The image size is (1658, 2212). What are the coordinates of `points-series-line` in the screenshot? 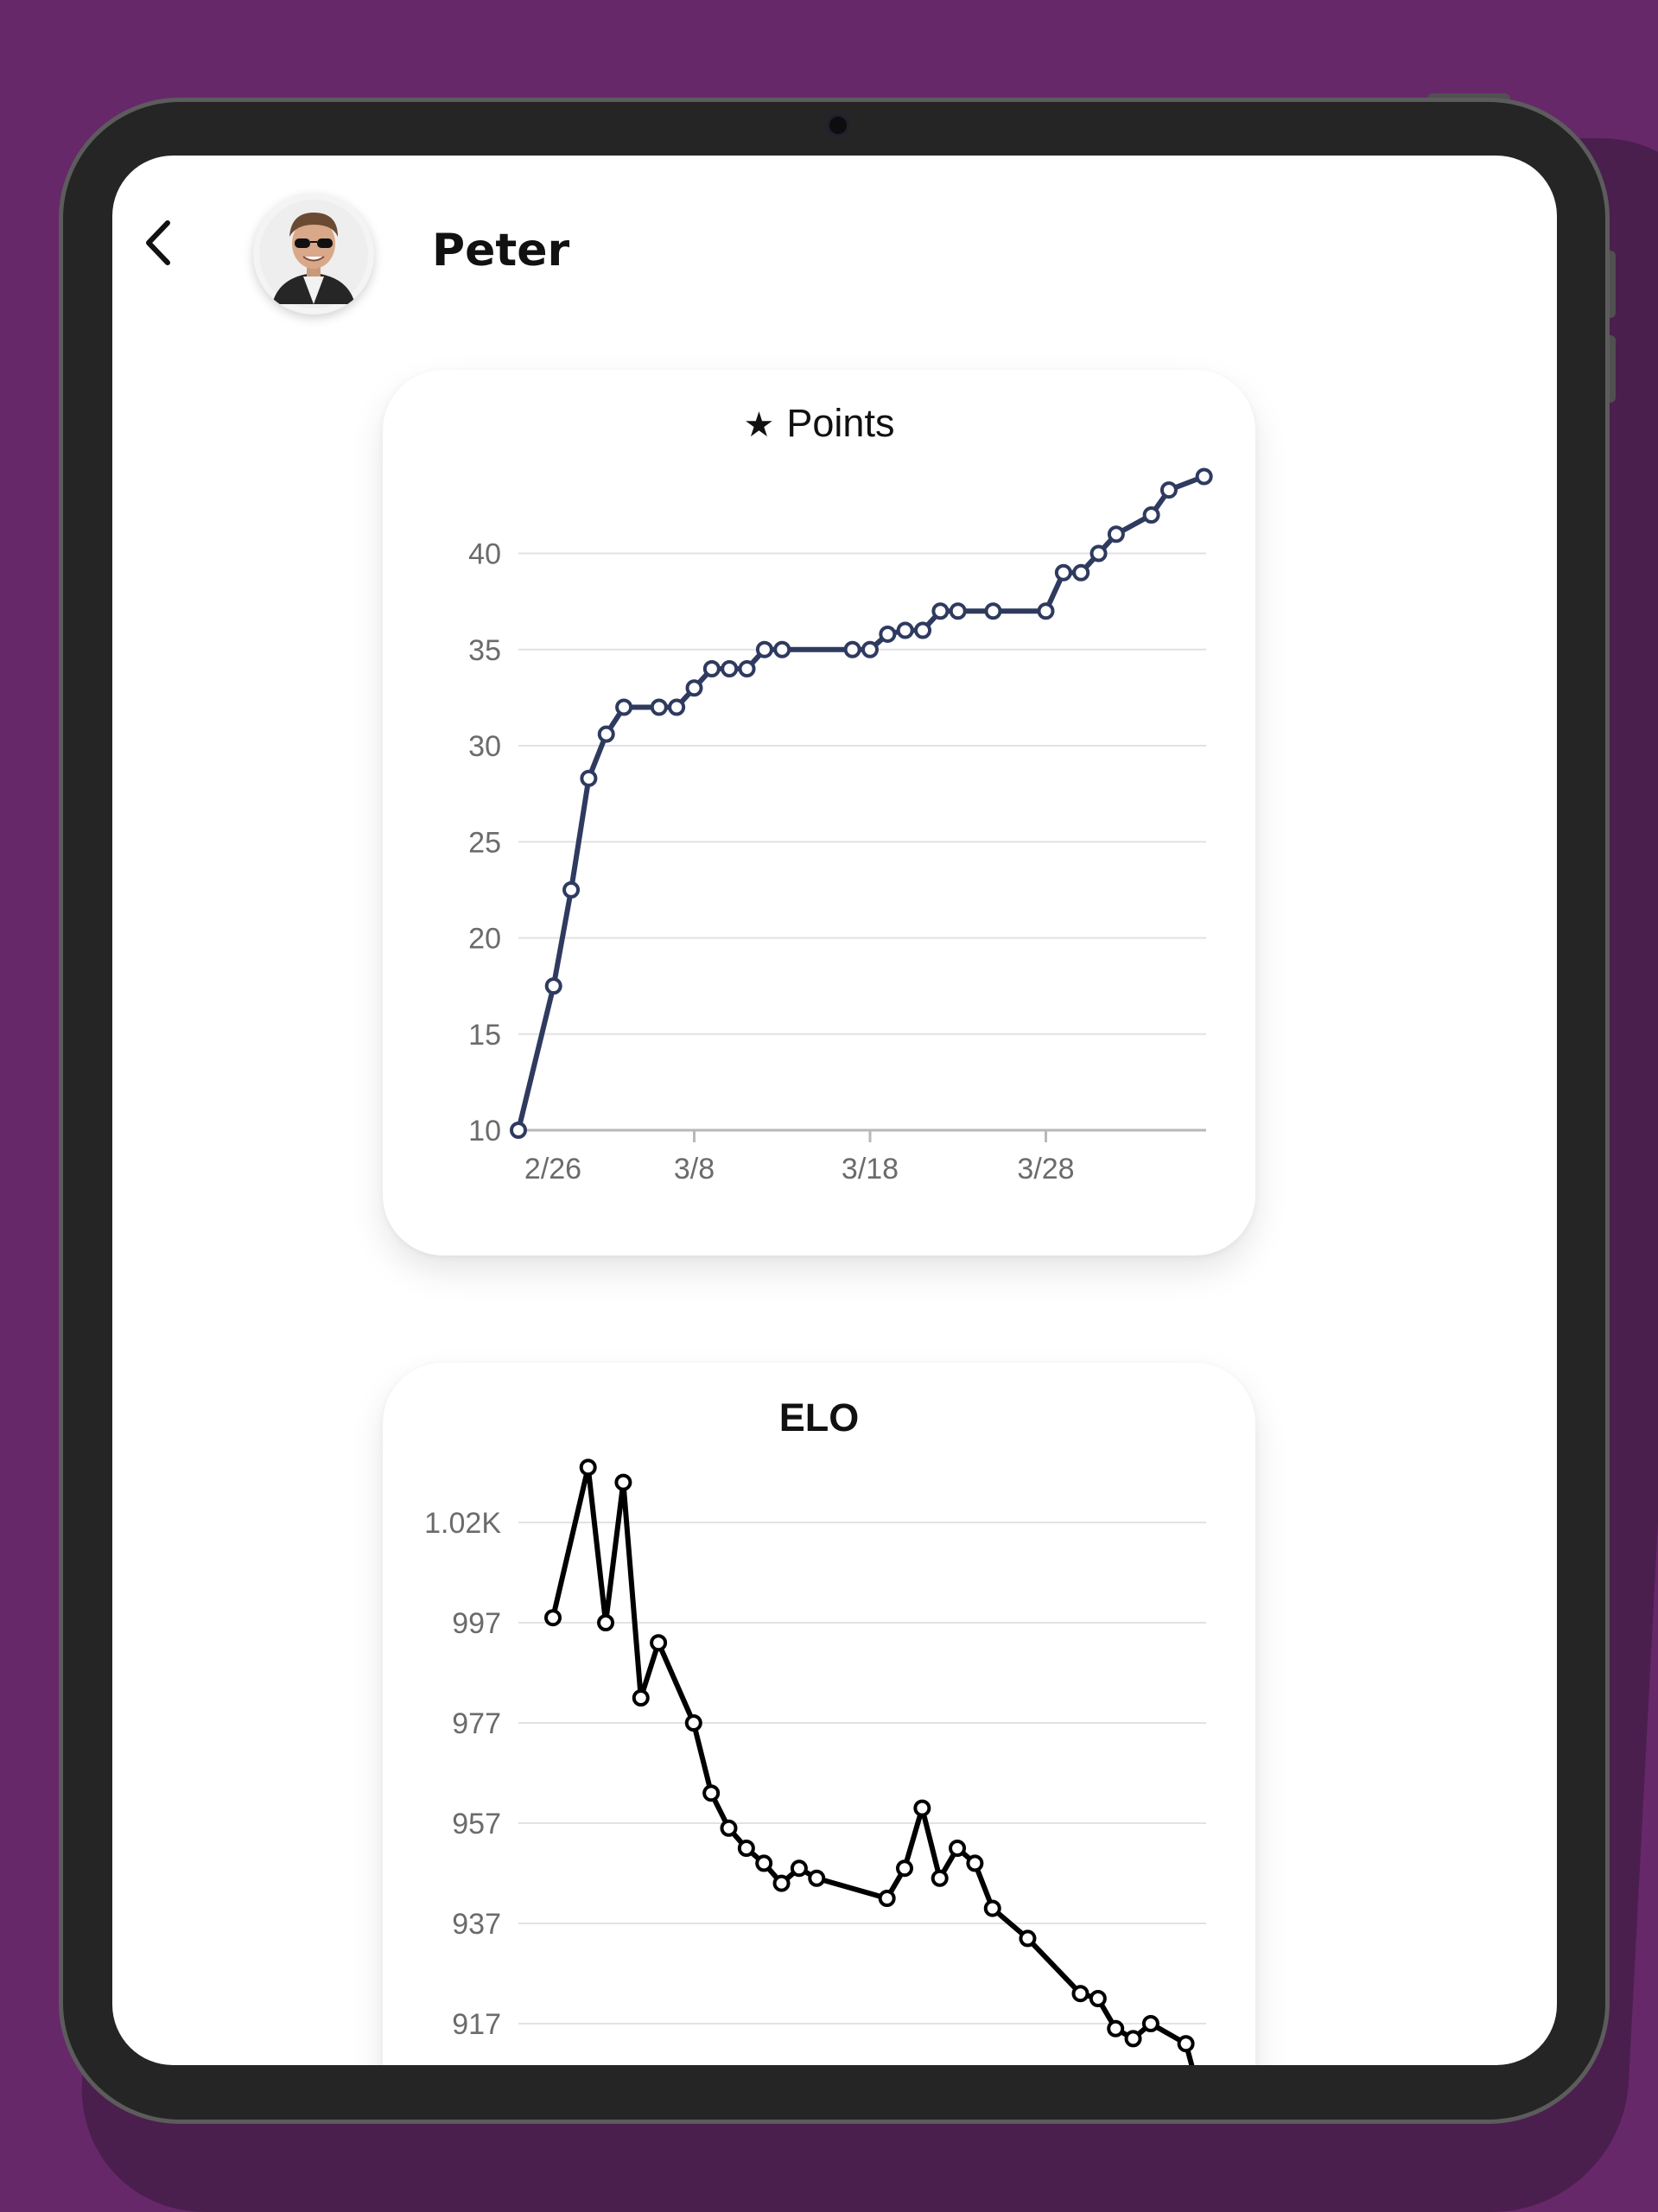 It's located at (860, 802).